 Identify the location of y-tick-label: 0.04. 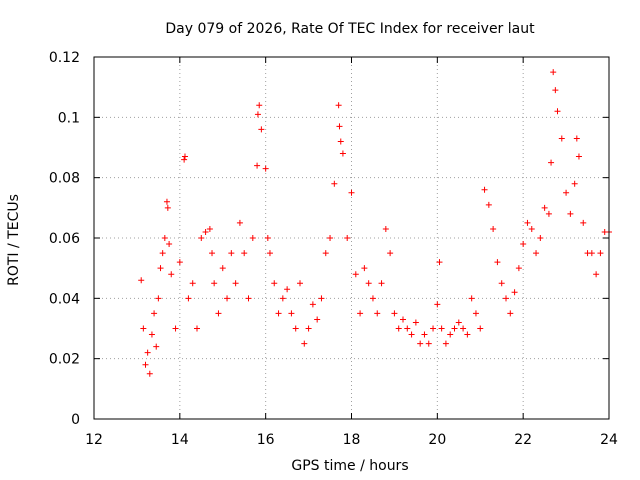
(64, 299).